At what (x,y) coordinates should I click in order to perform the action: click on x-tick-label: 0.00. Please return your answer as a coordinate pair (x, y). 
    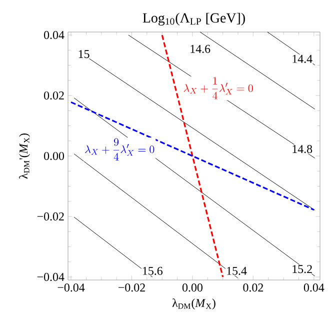
    Looking at the image, I should click on (192, 288).